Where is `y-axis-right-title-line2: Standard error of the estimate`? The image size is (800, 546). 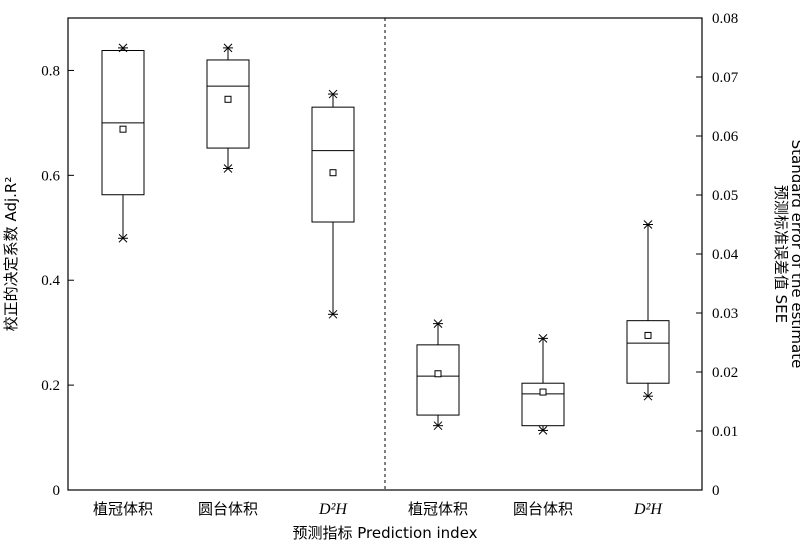
y-axis-right-title-line2: Standard error of the estimate is located at coordinates (794, 254).